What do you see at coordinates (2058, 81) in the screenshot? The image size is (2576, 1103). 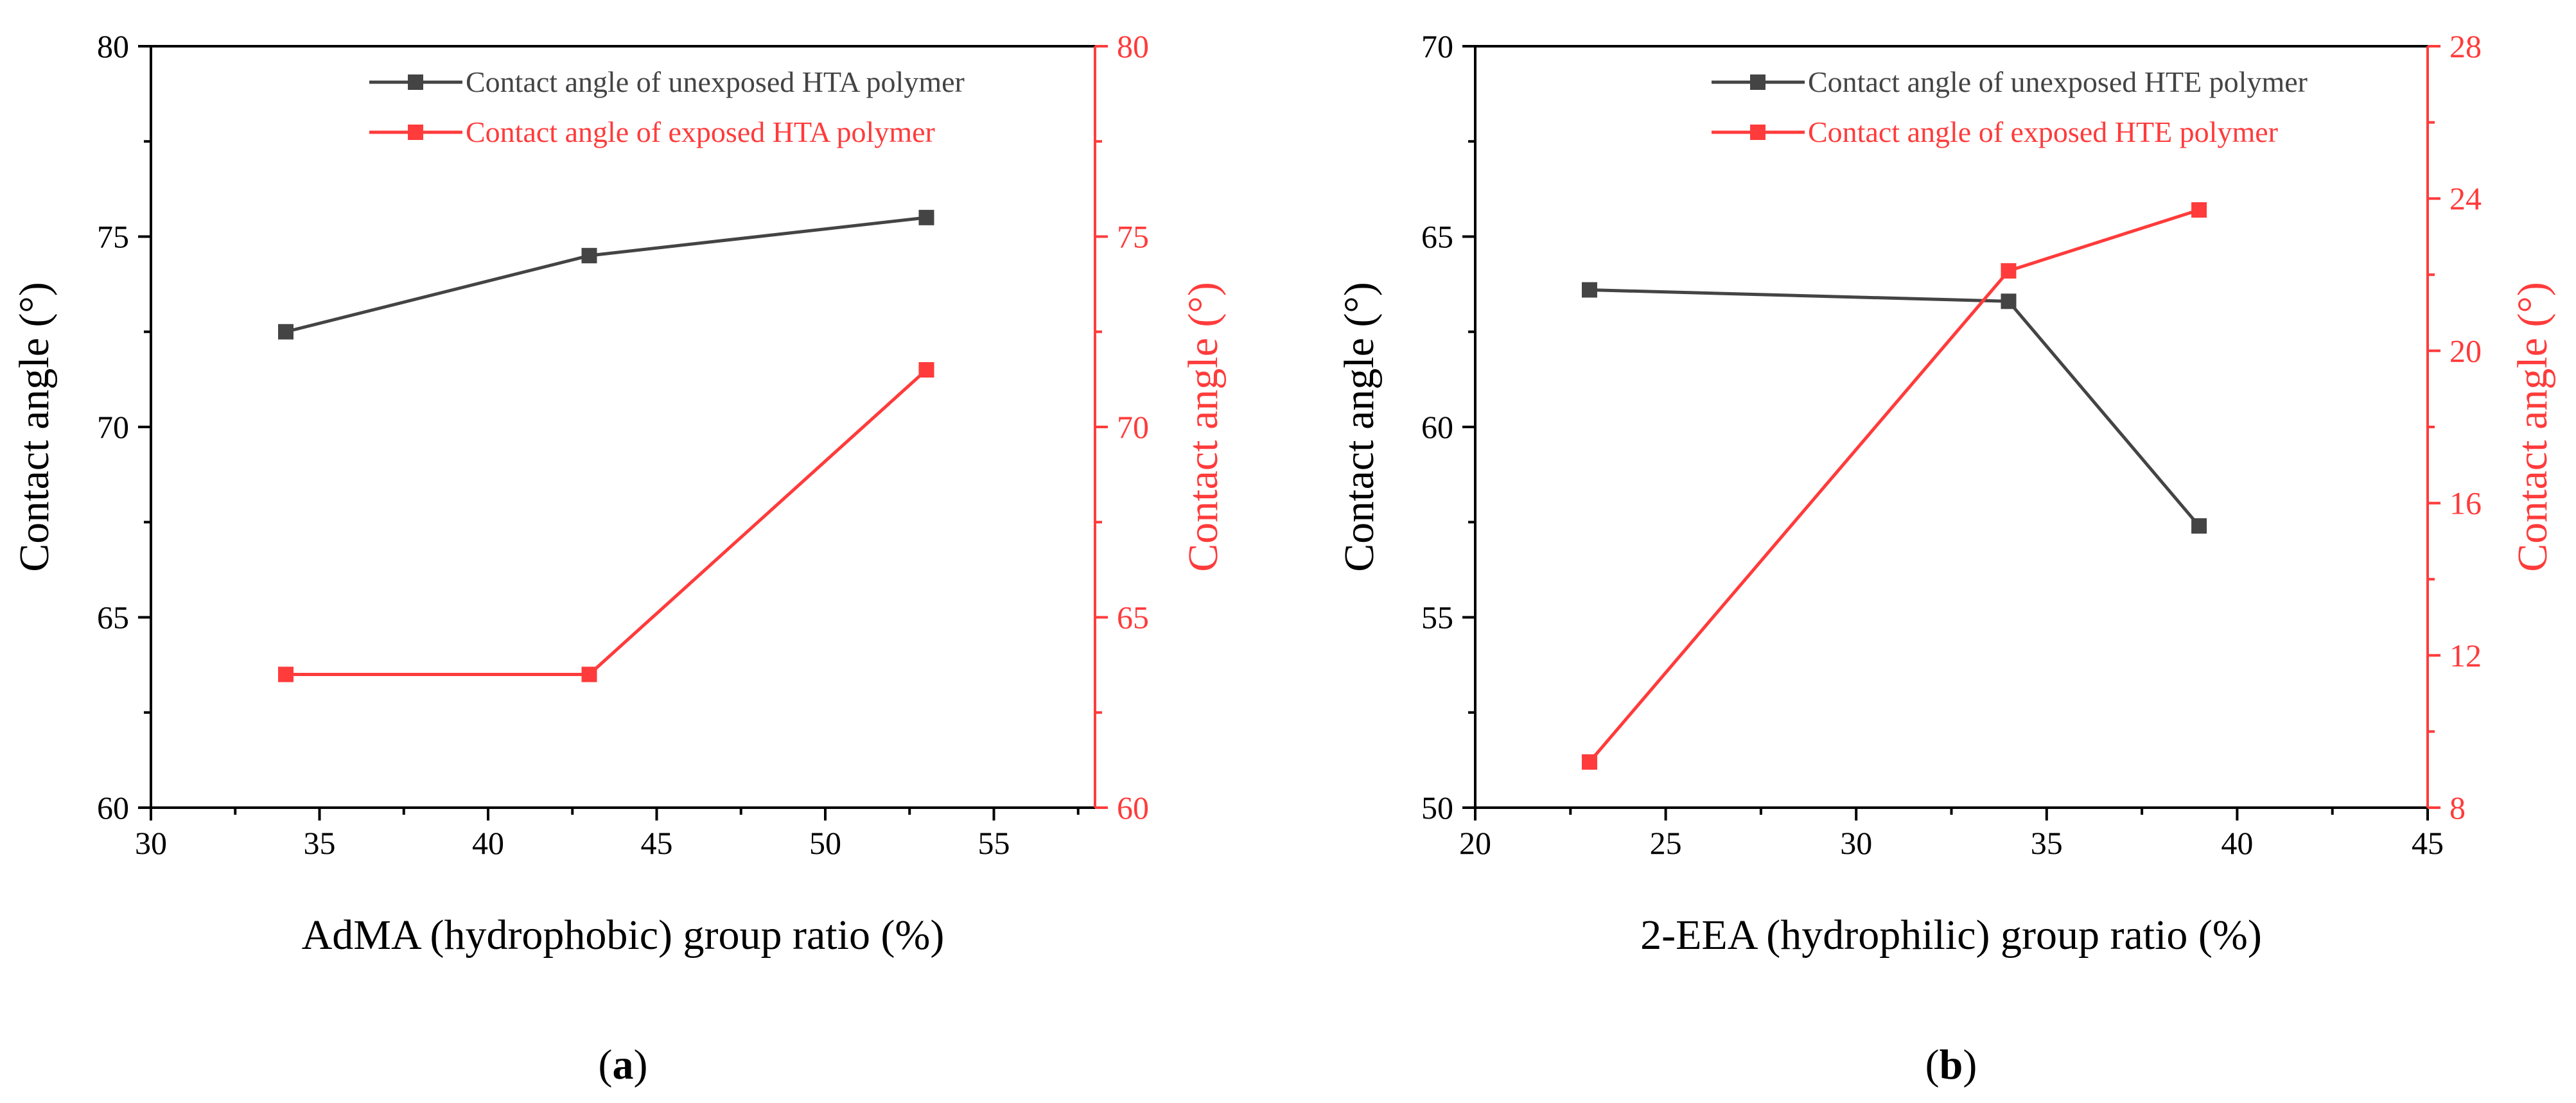 I see `legend-label: Contact angle of unexposed HTE polymer` at bounding box center [2058, 81].